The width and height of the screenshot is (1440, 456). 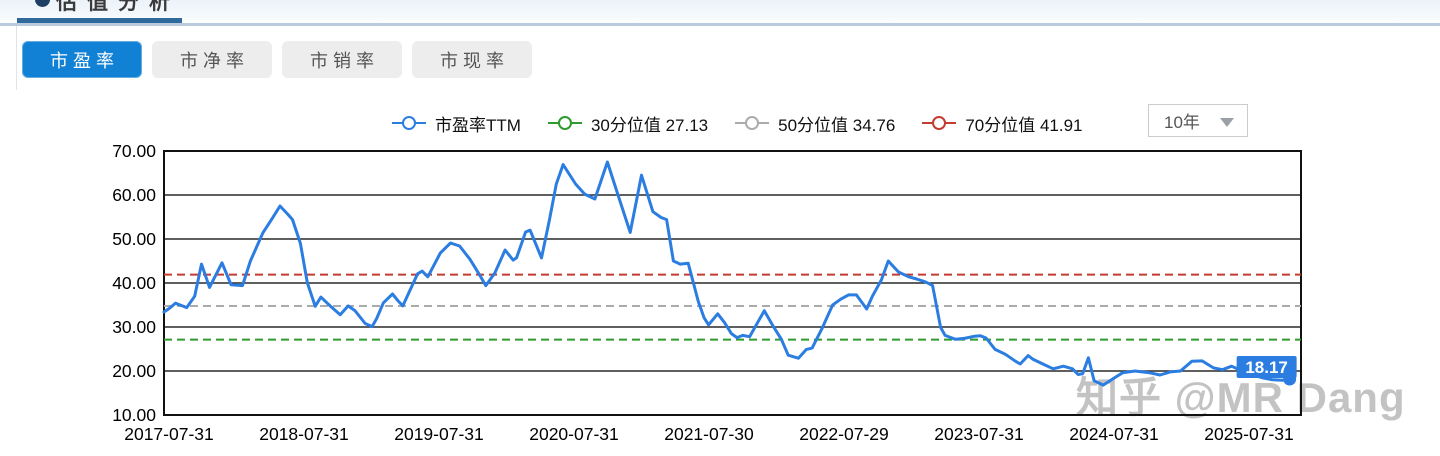 I want to click on period-select-value: 10年, so click(x=1182, y=122).